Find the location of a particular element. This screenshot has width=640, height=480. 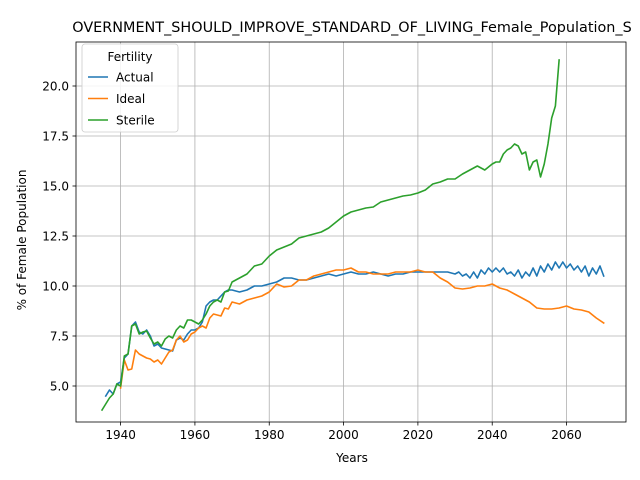

y-tick-label: 15.0 is located at coordinates (55, 186).